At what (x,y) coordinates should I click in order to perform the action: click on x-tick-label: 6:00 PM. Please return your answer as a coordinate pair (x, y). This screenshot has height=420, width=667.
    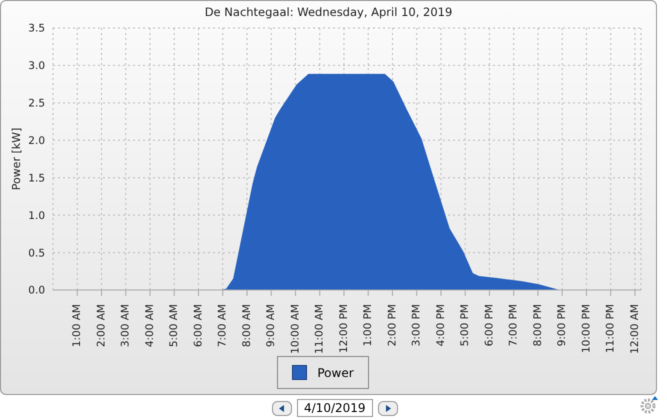
    Looking at the image, I should click on (489, 325).